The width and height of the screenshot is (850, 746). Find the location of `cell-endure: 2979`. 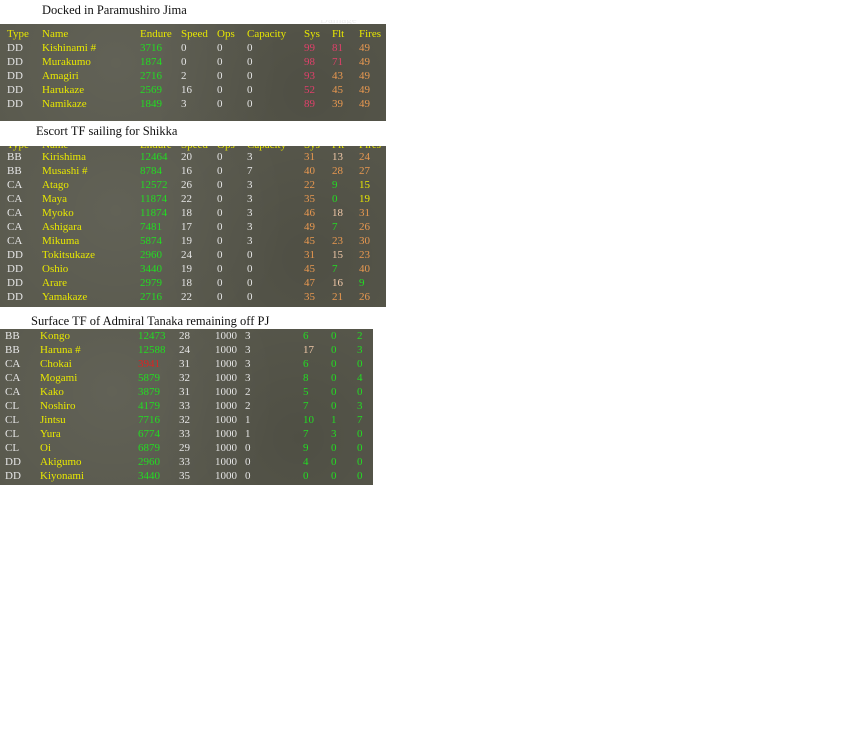

cell-endure: 2979 is located at coordinates (151, 283).